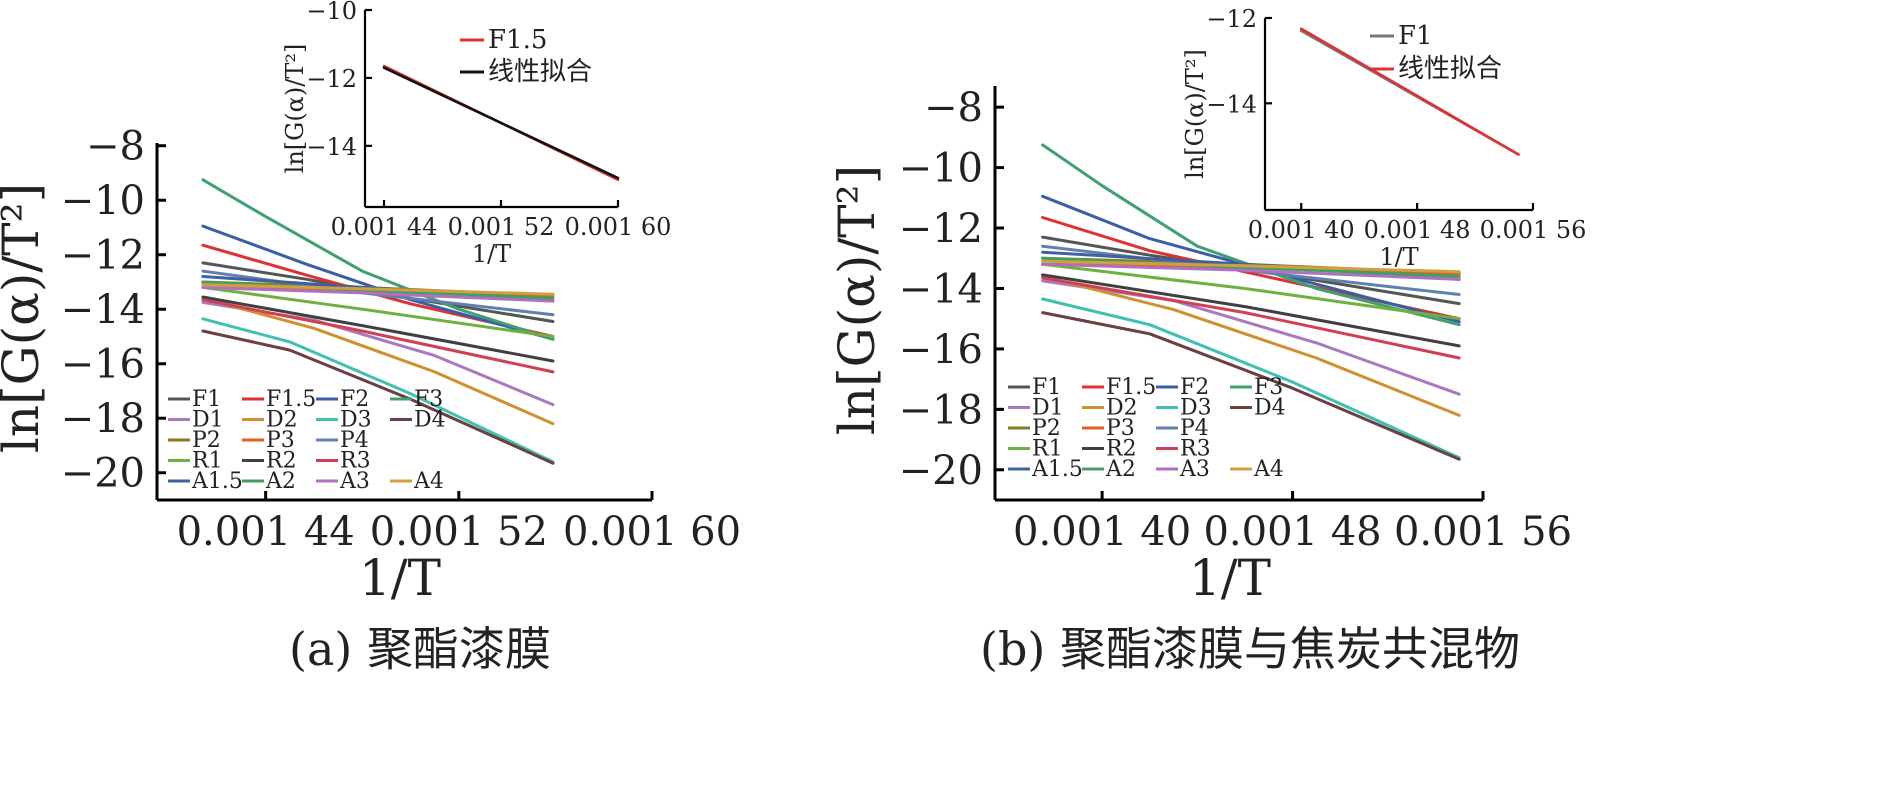 Image resolution: width=1879 pixels, height=804 pixels. Describe the element at coordinates (1415, 36) in the screenshot. I see `inset-legend-label: F1` at that location.